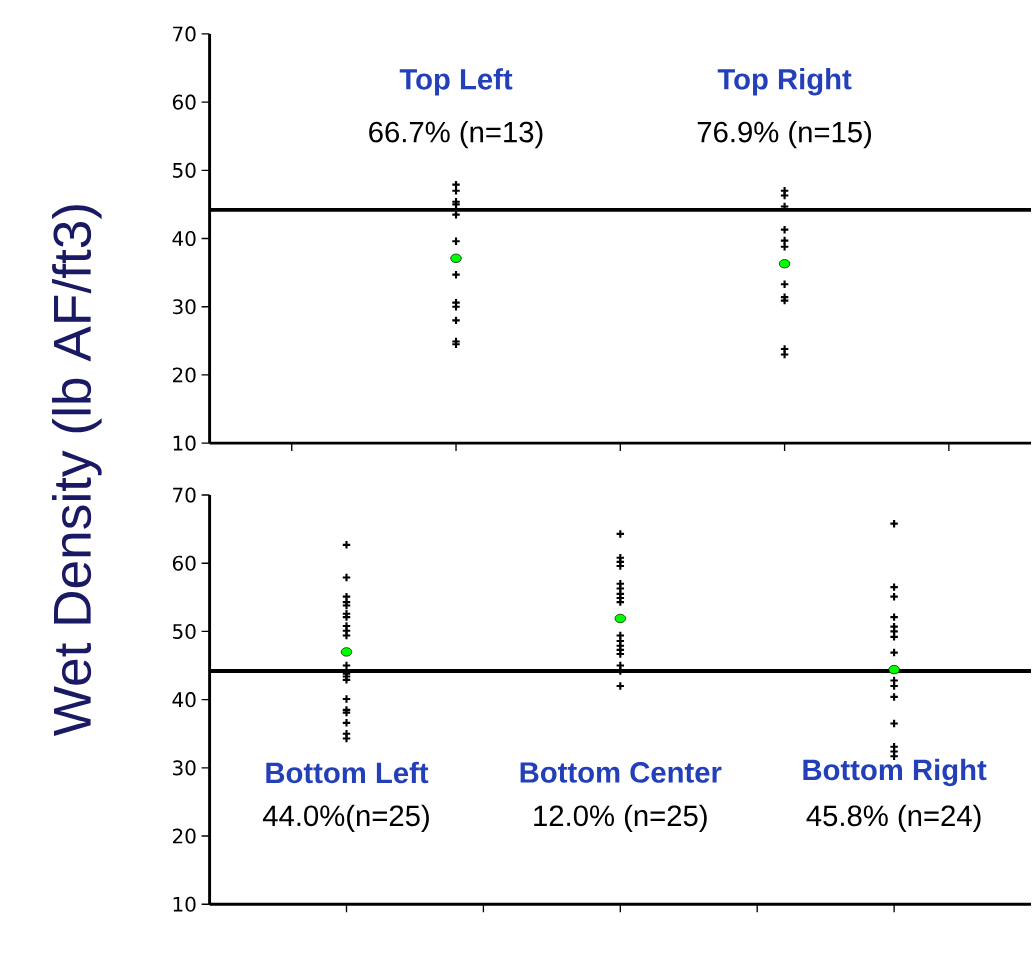  Describe the element at coordinates (784, 134) in the screenshot. I see `annotation: 76.9% (n=15)` at that location.